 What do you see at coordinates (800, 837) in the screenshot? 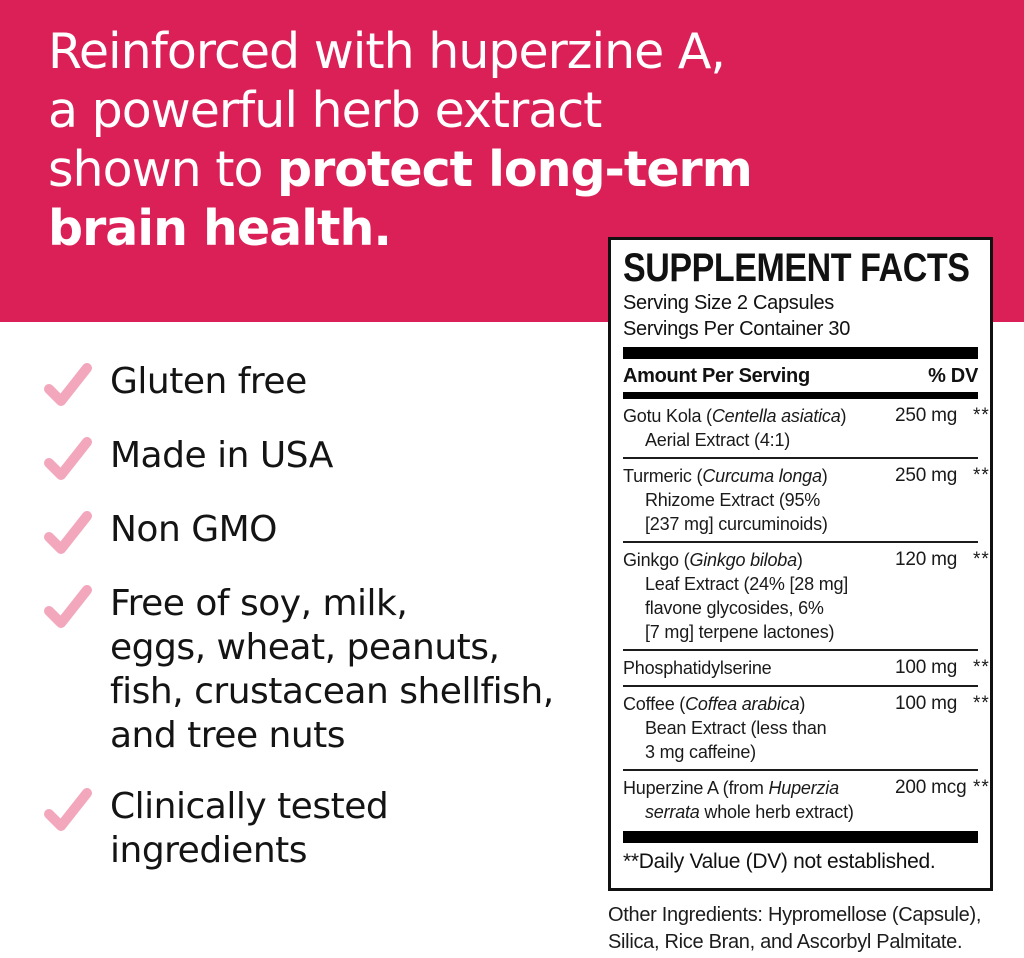
I see `divider-thick-bottom` at bounding box center [800, 837].